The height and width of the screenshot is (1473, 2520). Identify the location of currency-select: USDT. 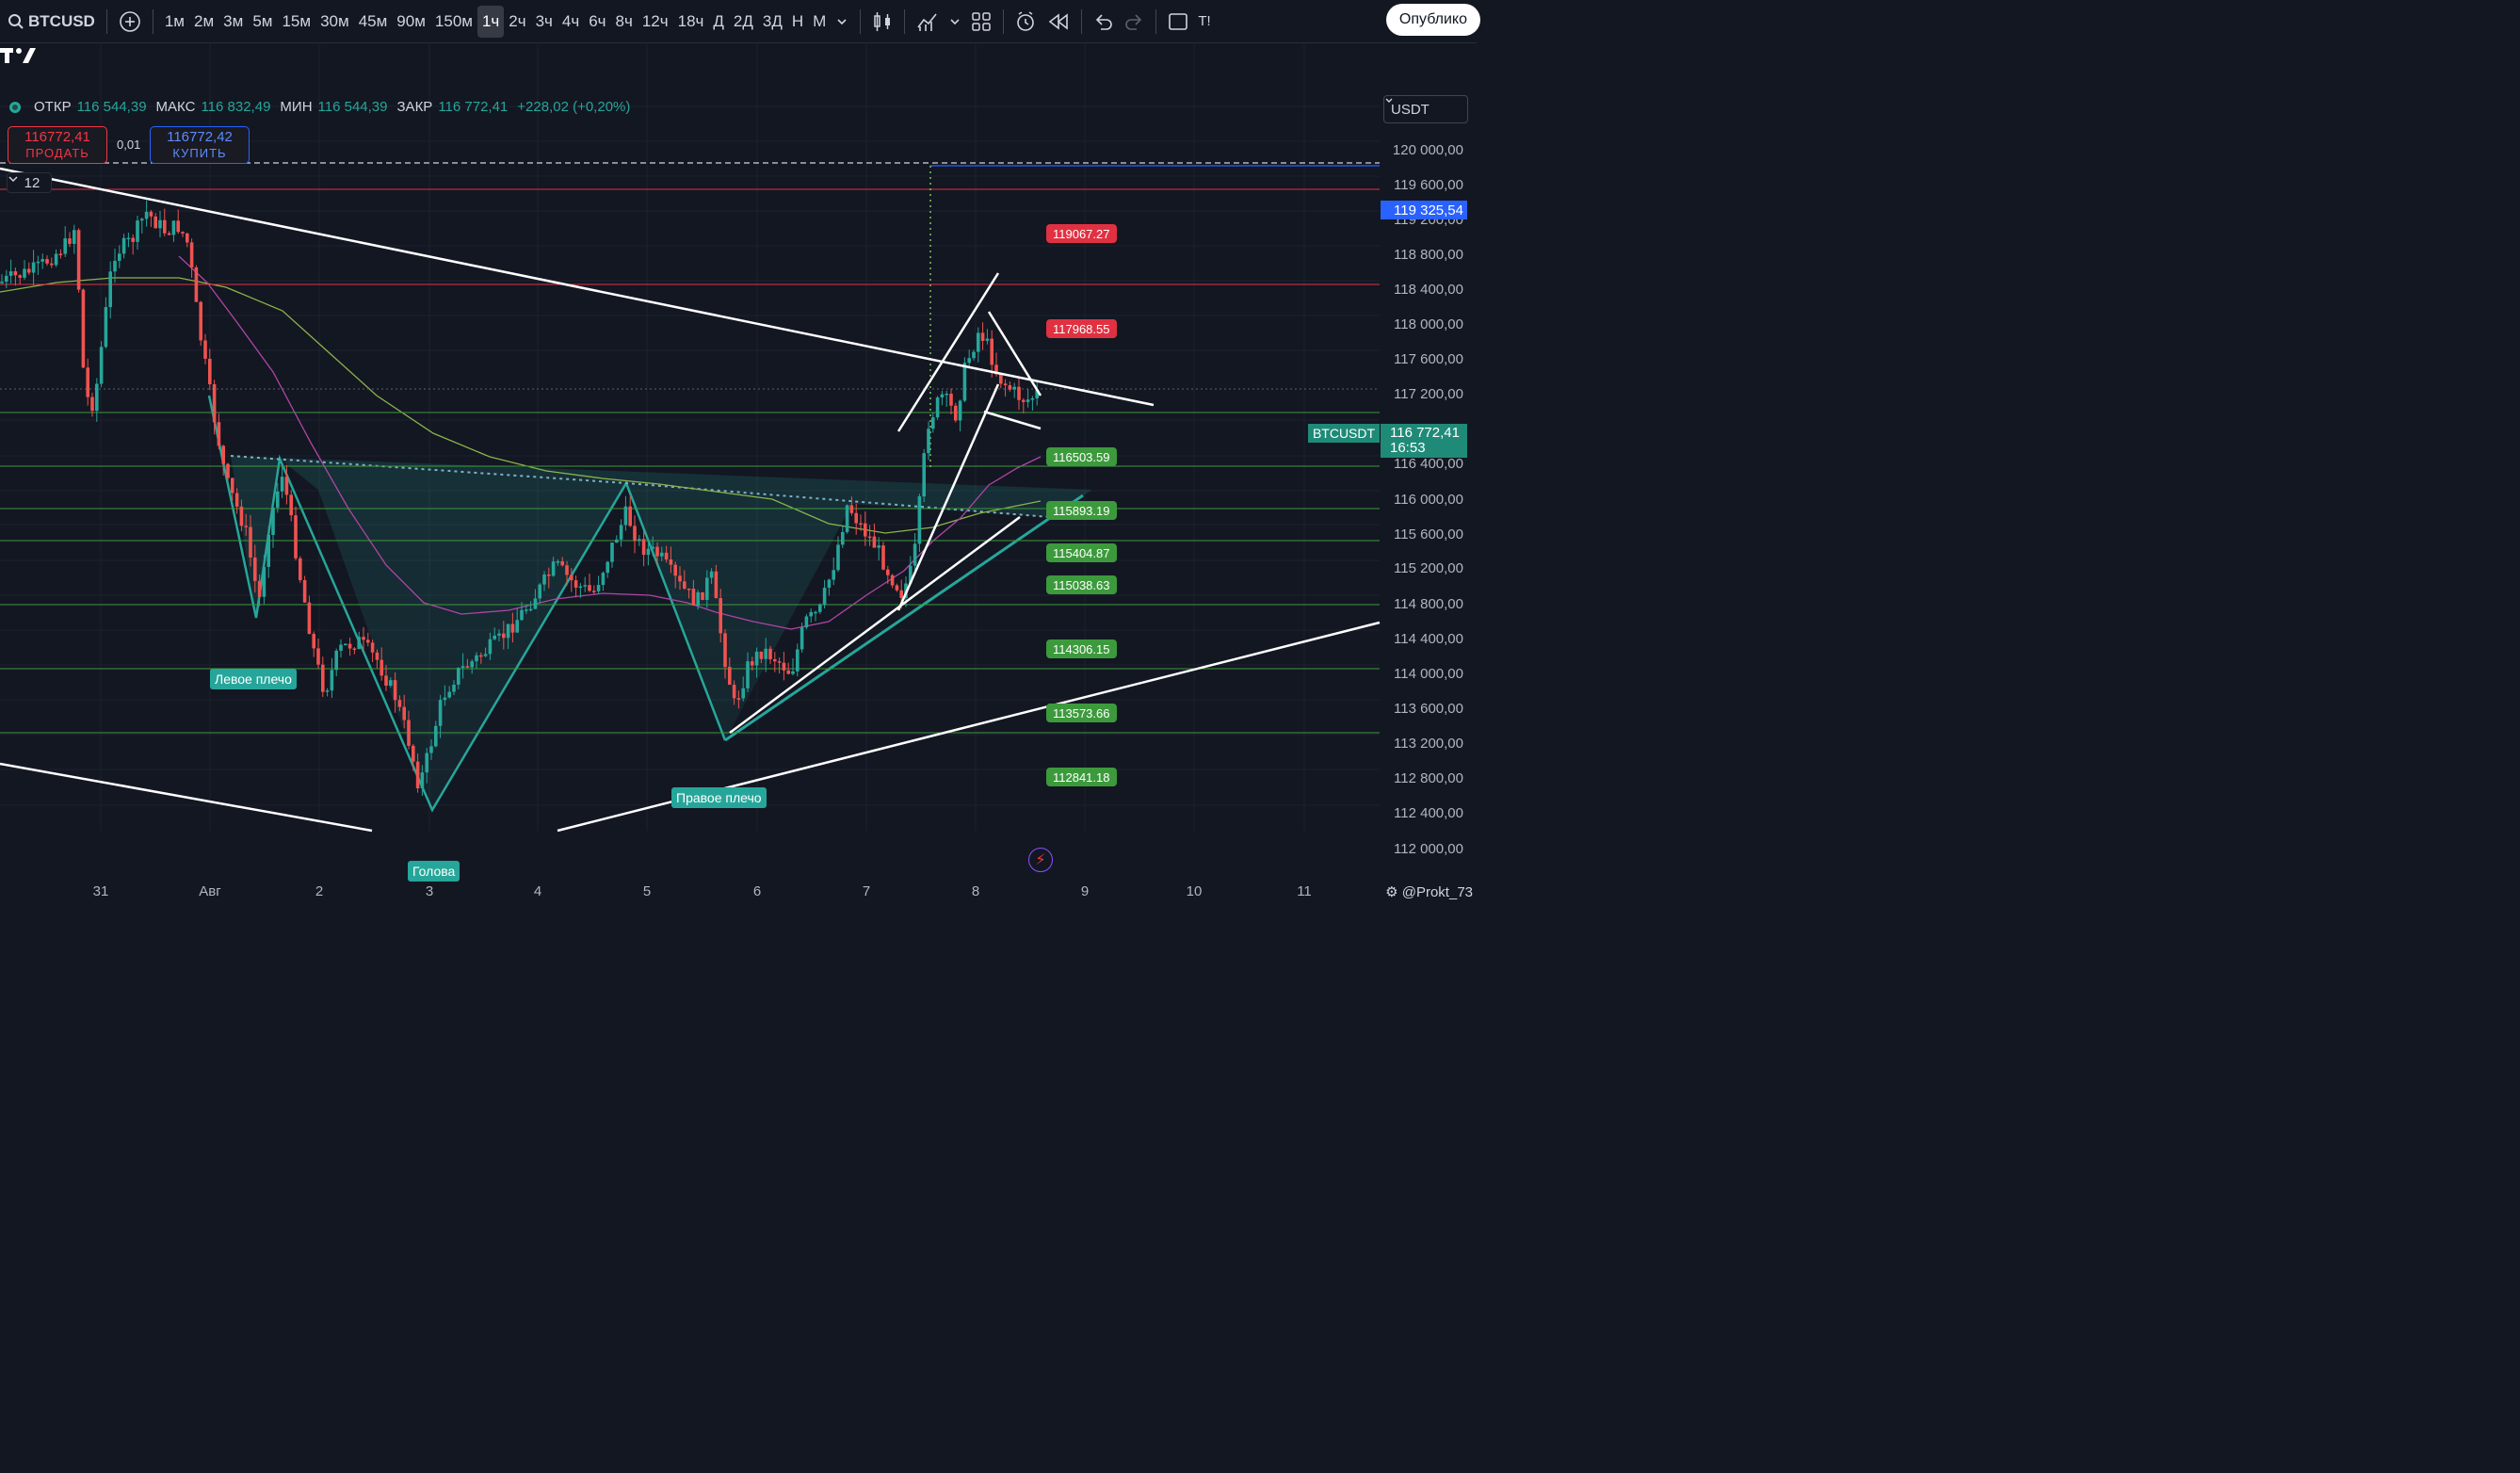
(1426, 109).